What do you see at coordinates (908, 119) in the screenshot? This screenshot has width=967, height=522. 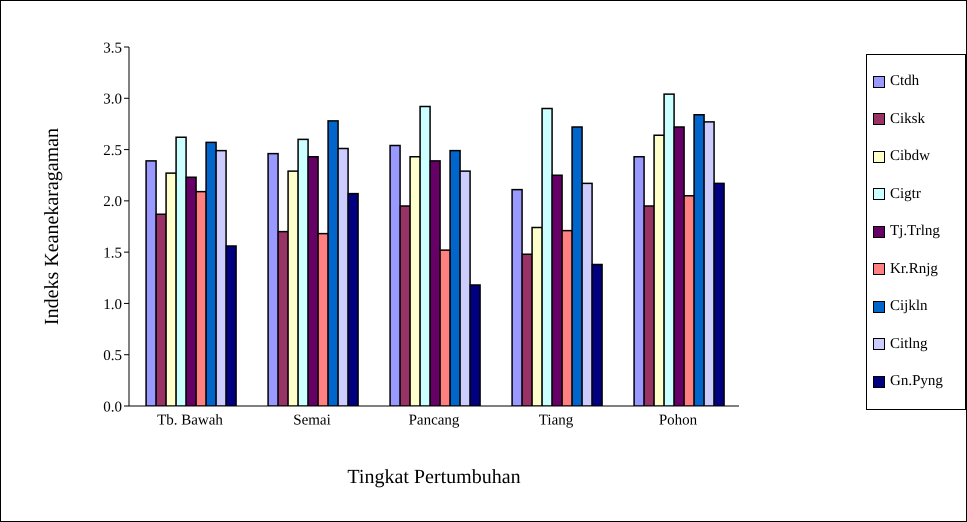 I see `legend-label: Ciksk` at bounding box center [908, 119].